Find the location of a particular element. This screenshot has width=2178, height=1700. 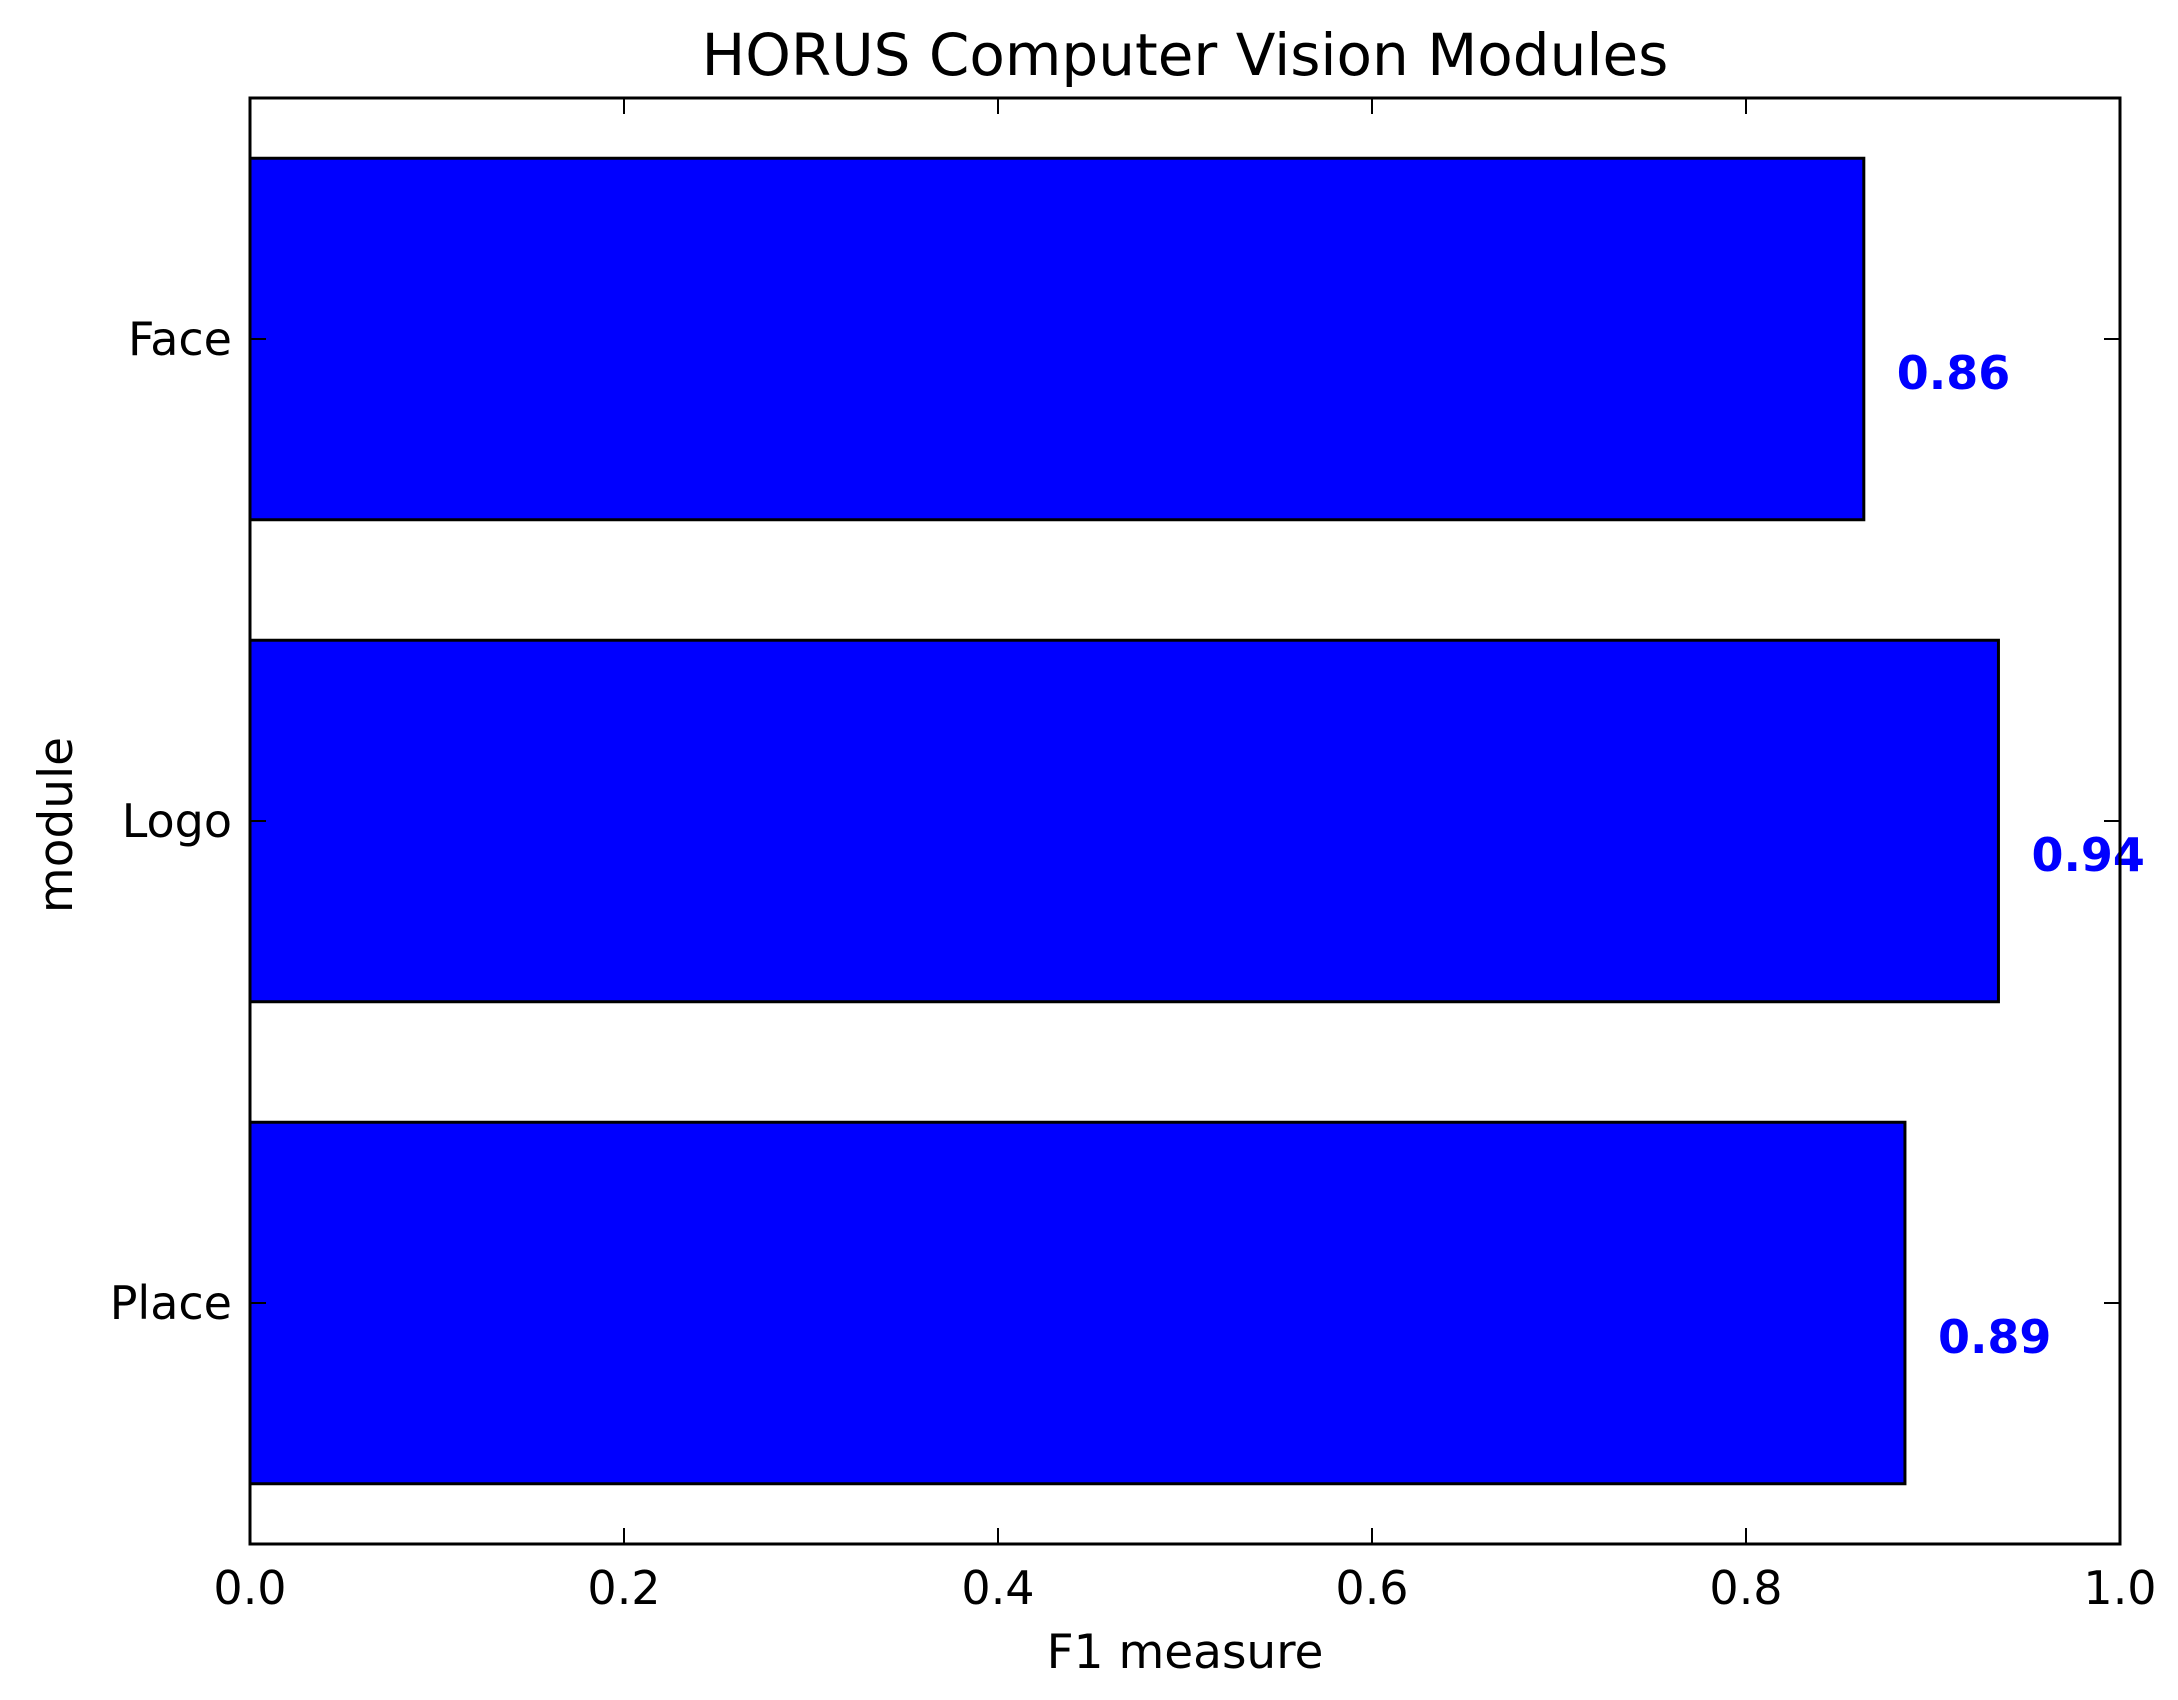

data-label-face: 0.86 is located at coordinates (1954, 373).